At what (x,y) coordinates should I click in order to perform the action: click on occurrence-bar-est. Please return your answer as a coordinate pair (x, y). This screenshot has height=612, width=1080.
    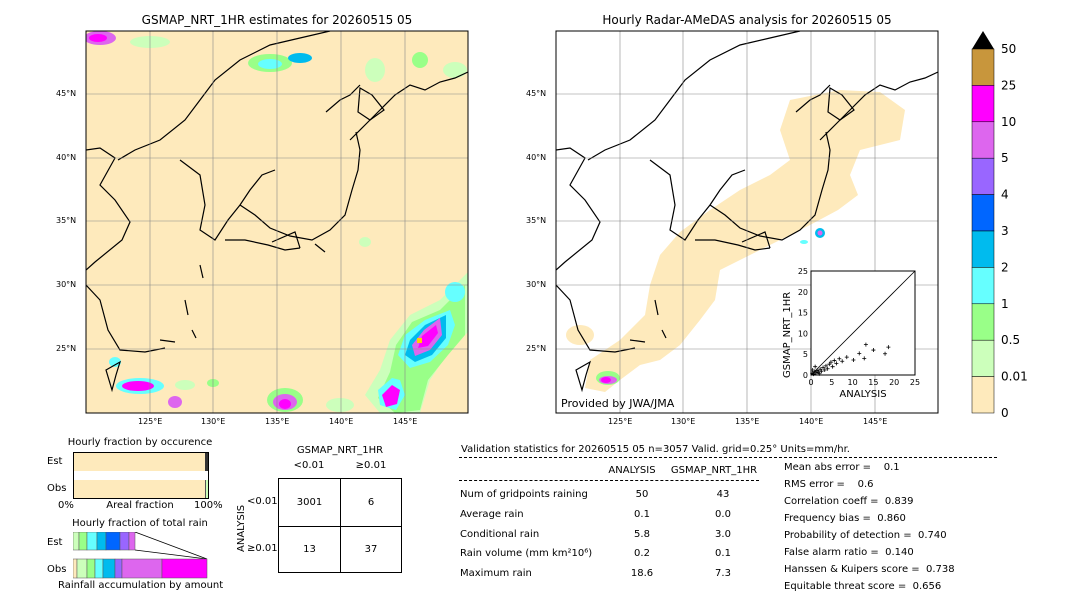
    Looking at the image, I should click on (141, 462).